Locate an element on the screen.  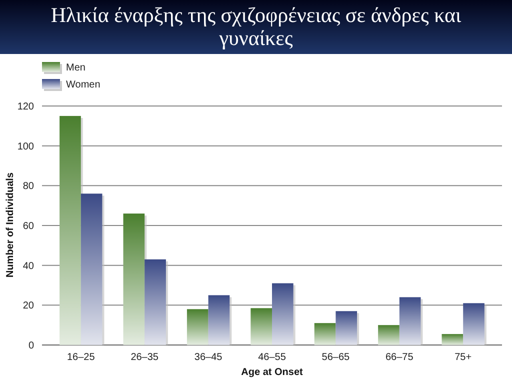
y-axis-title: Number of Individuals is located at coordinates (10, 225).